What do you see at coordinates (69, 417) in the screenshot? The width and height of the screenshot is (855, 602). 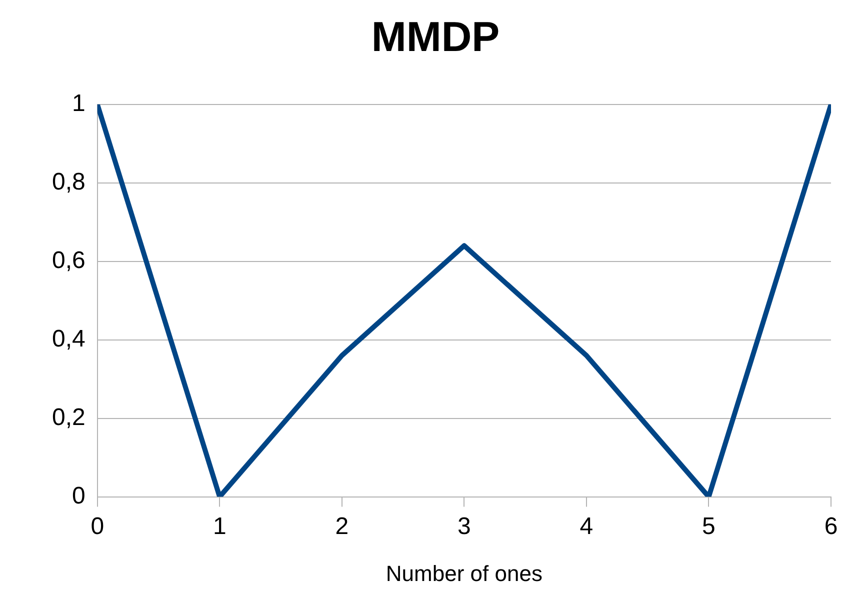 I see `y-tick-label: 0,2` at bounding box center [69, 417].